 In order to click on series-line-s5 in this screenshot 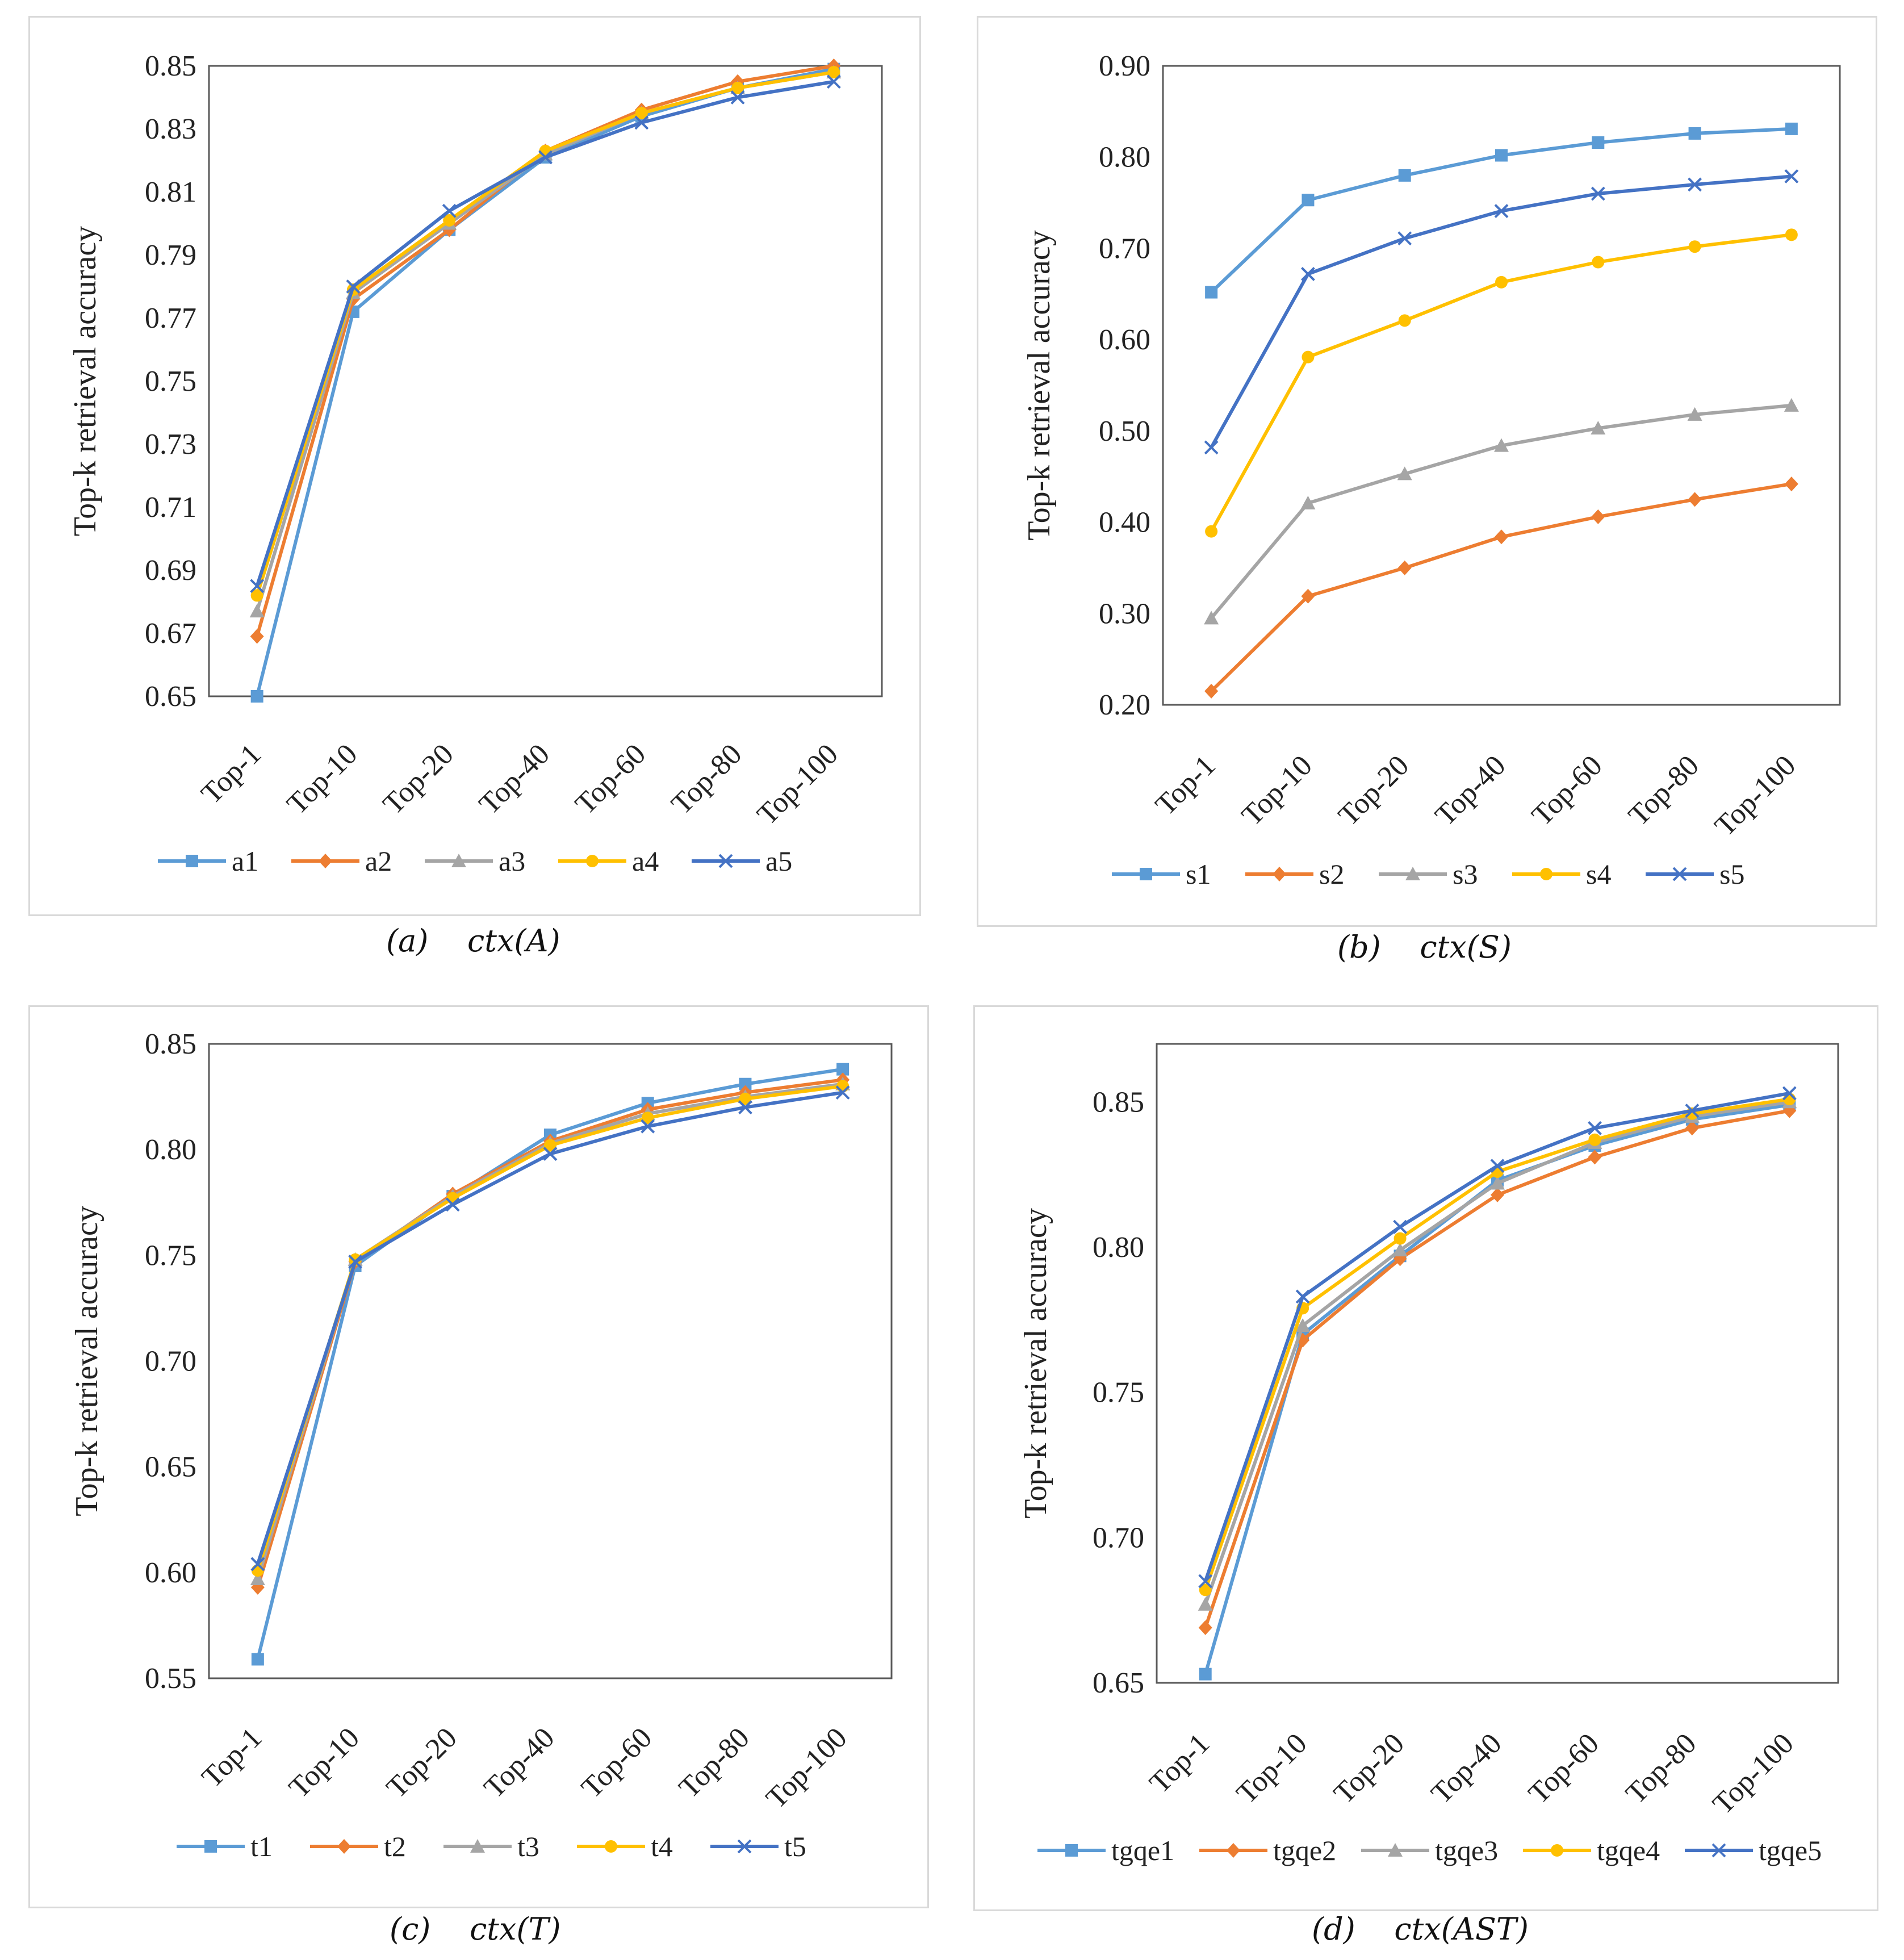, I will do `click(1501, 311)`.